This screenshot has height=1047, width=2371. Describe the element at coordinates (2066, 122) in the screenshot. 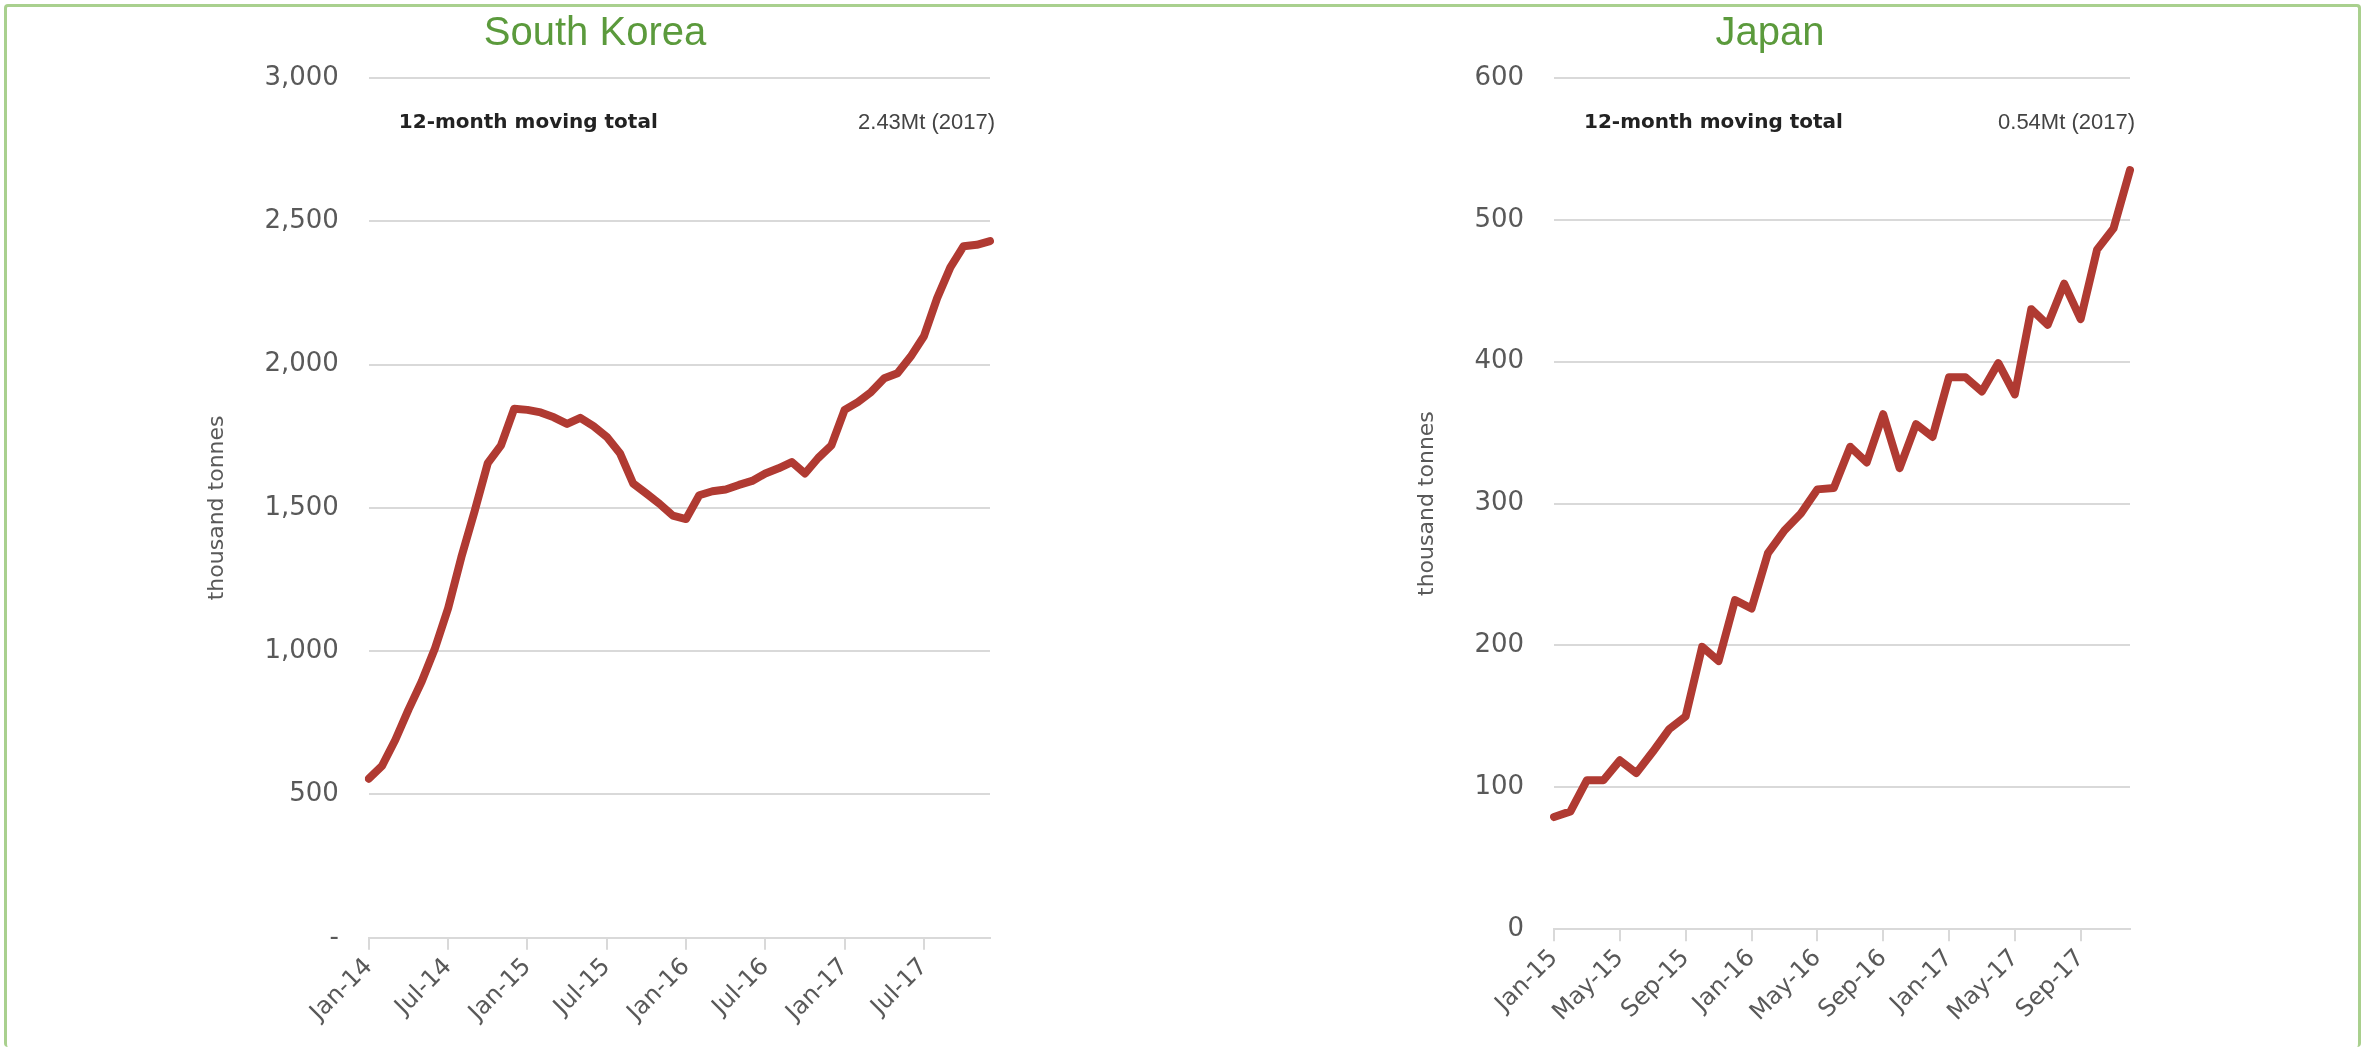

I see `annotation: 0.54Mt (2017)` at that location.